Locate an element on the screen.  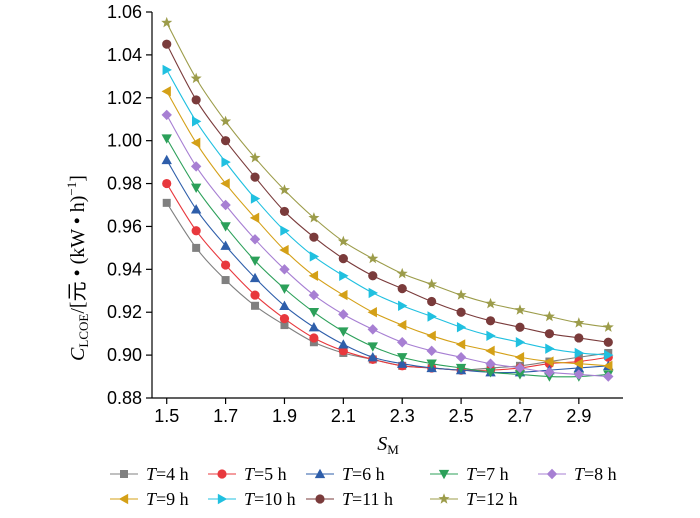
x-tick-label: 2.5 is located at coordinates (461, 416).